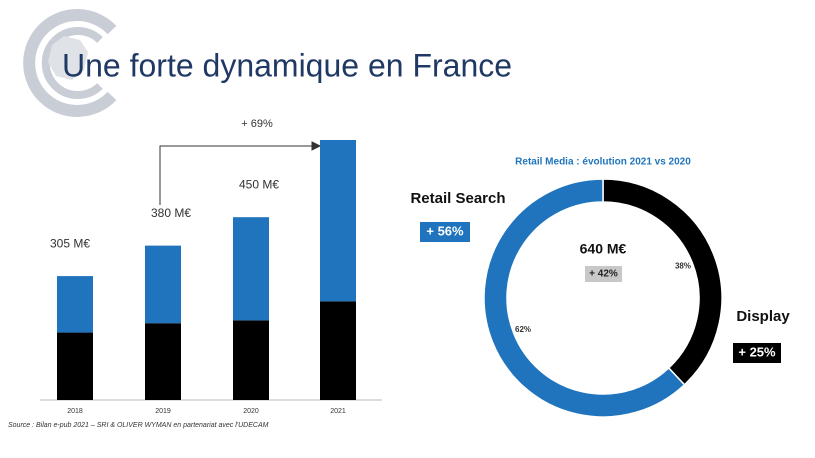 This screenshot has width=815, height=458. What do you see at coordinates (763, 316) in the screenshot?
I see `legend-label: Display` at bounding box center [763, 316].